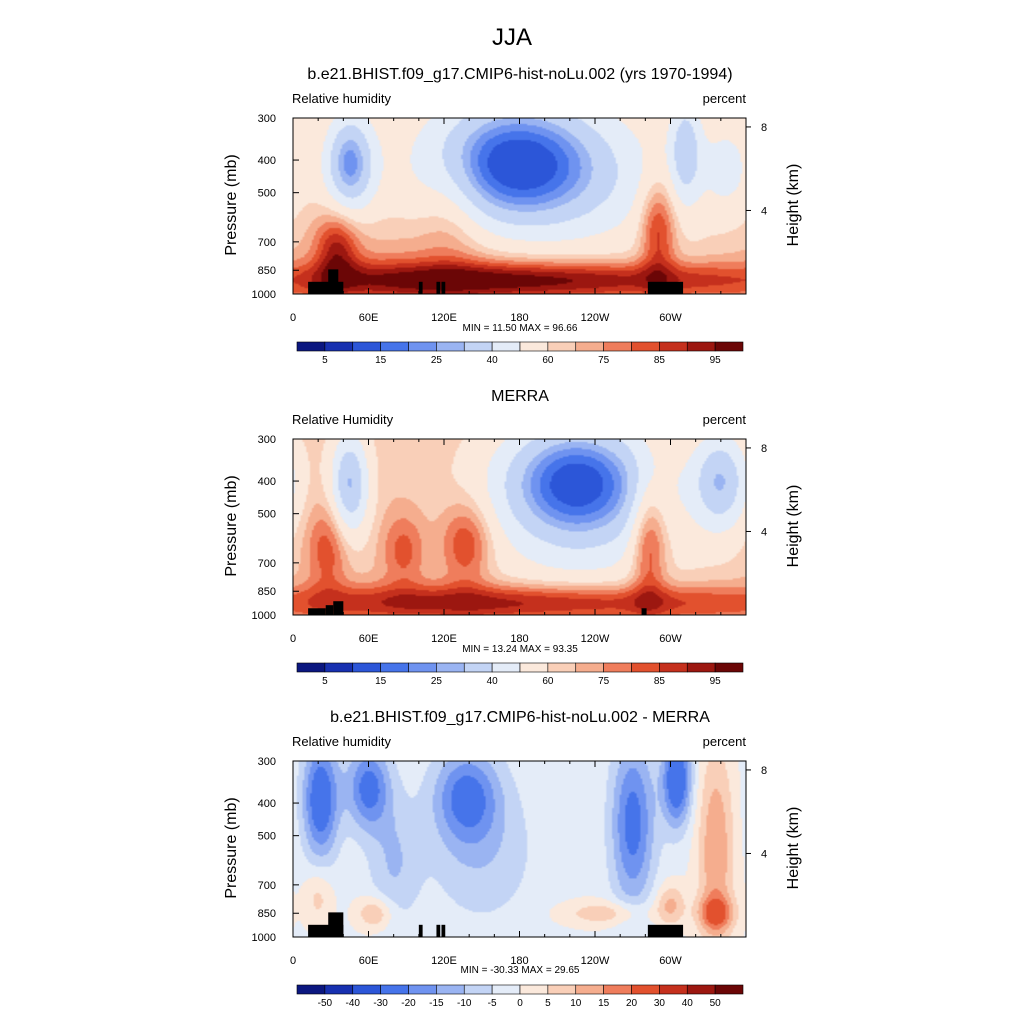 The image size is (1024, 1024). What do you see at coordinates (267, 886) in the screenshot?
I see `y-tick-label: 700` at bounding box center [267, 886].